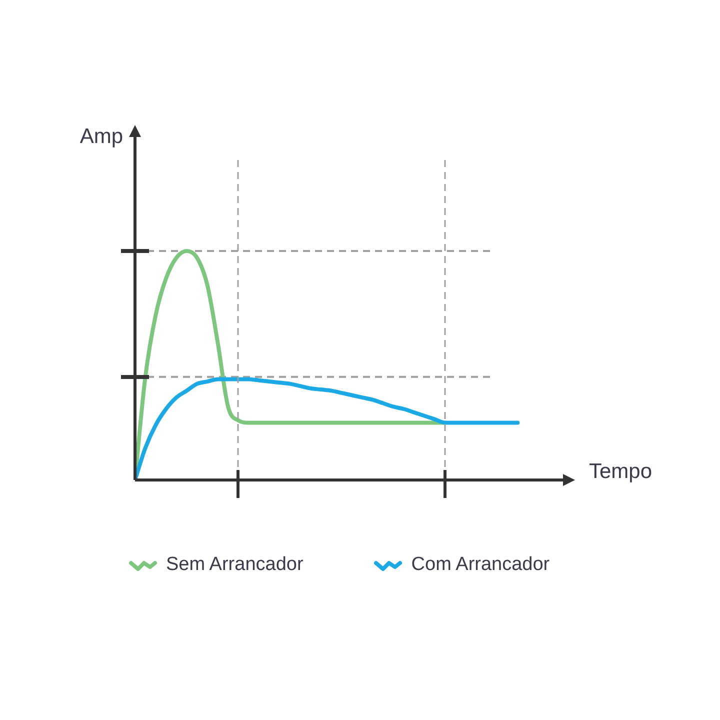  Describe the element at coordinates (620, 471) in the screenshot. I see `x-axis-title: Tempo` at that location.